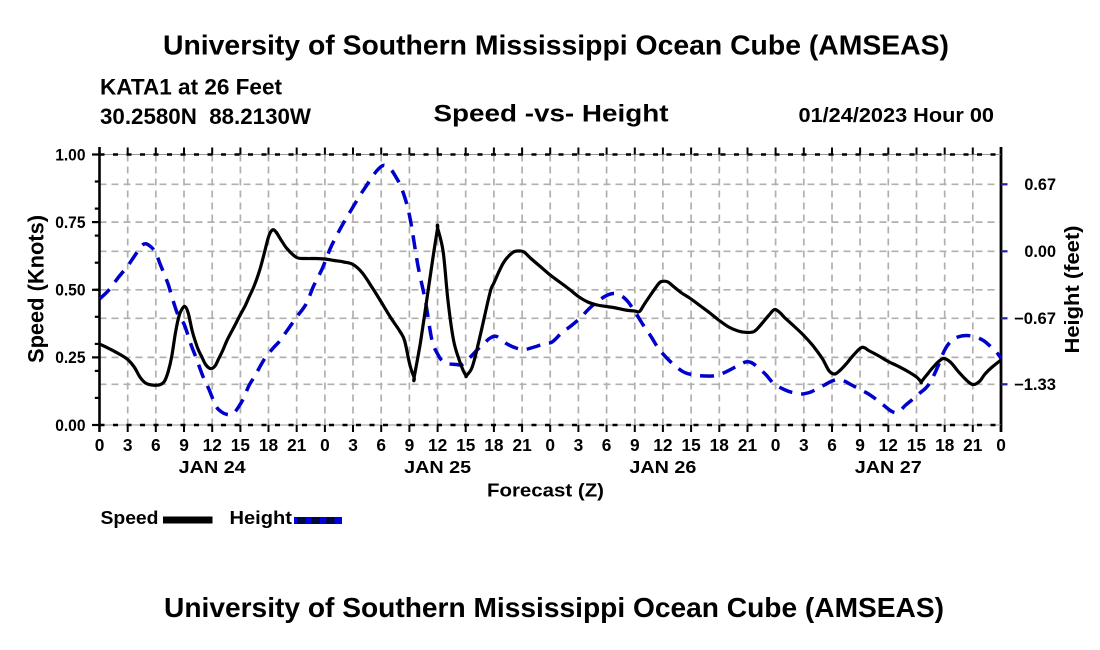 The height and width of the screenshot is (650, 1100). I want to click on svg-text: Forecast (Z), so click(545, 491).